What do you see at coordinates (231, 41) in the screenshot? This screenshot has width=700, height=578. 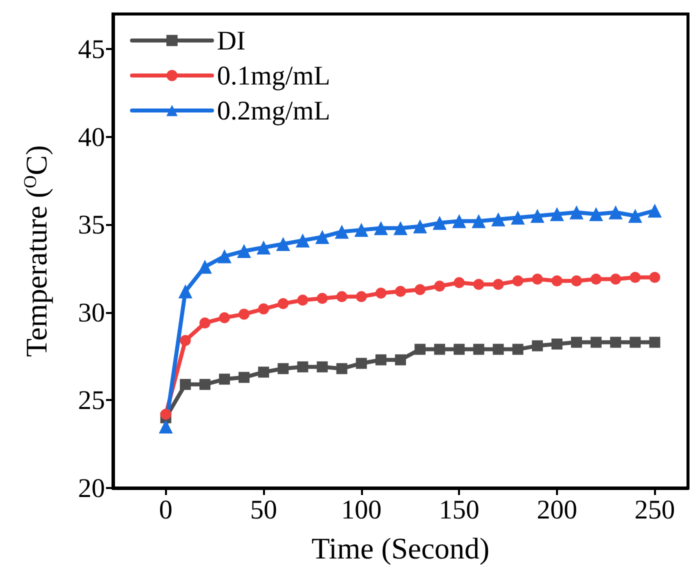 I see `legend-label: DI` at bounding box center [231, 41].